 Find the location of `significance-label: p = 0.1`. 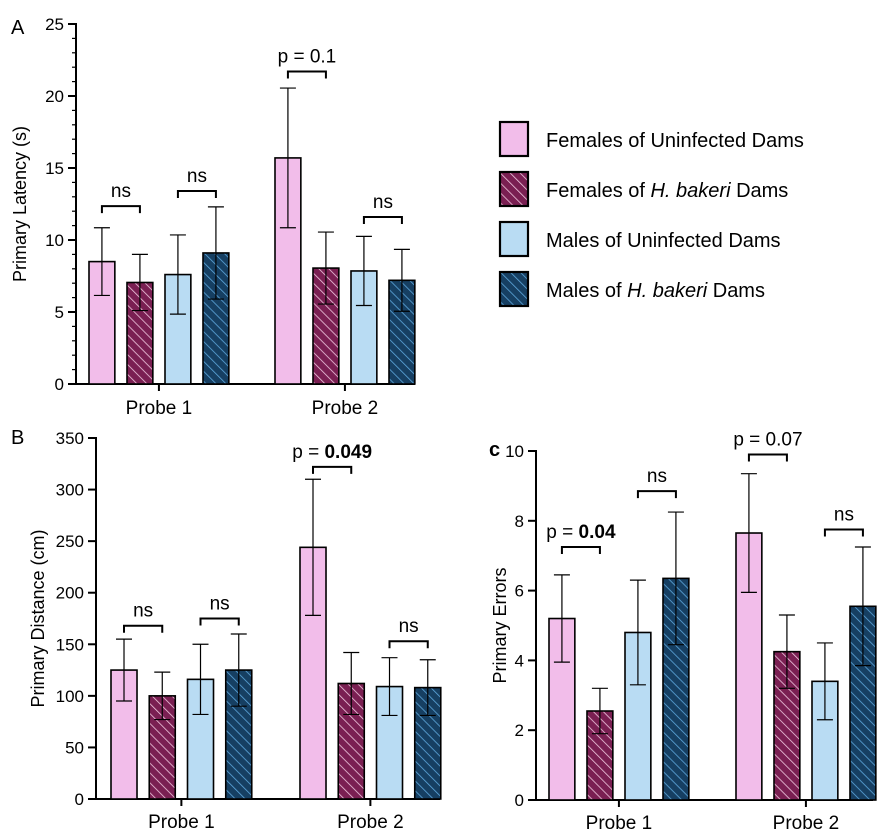

significance-label: p = 0.1 is located at coordinates (307, 57).